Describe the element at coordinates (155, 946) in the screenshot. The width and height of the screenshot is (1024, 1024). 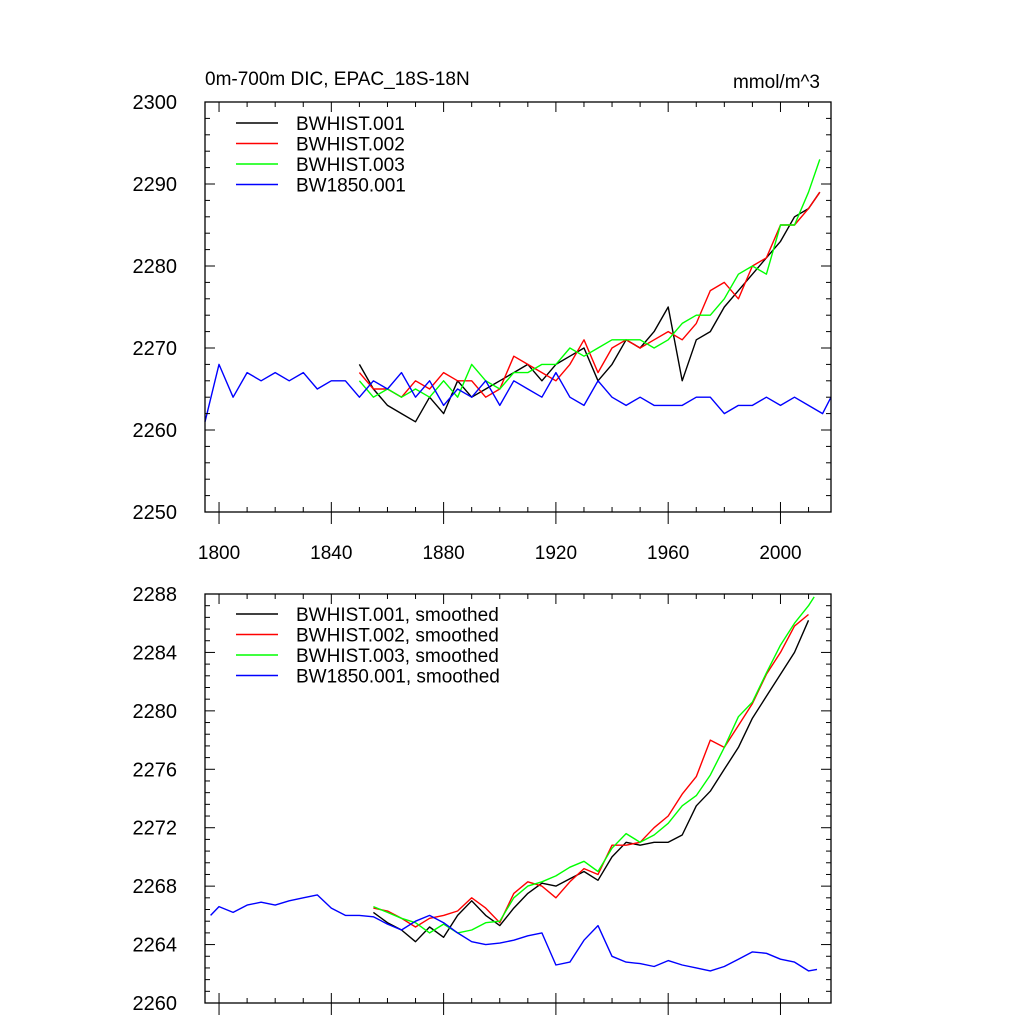
I see `y-tick-label: 2264` at that location.